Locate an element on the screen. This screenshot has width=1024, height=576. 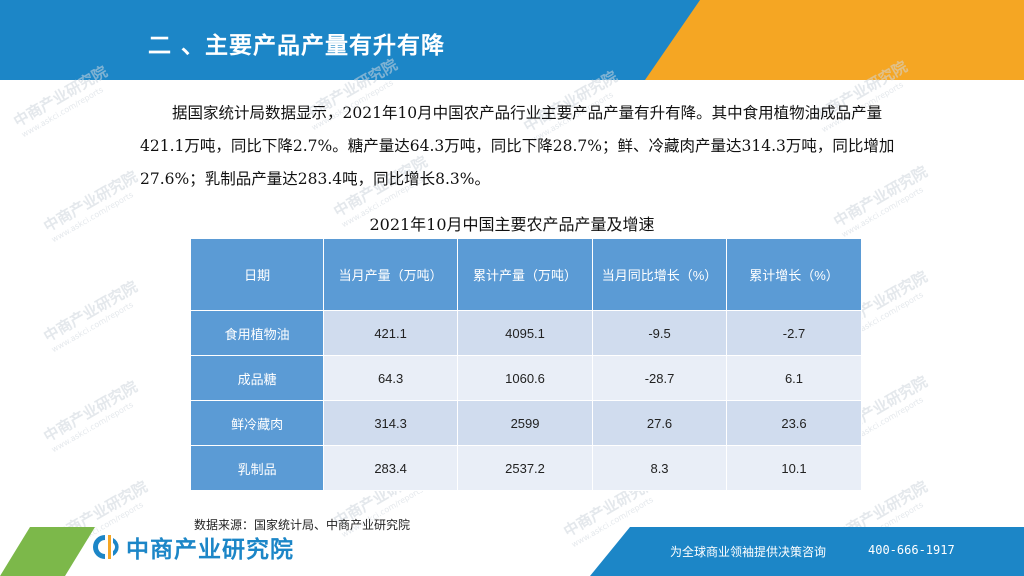
table-cell: 283.4 is located at coordinates (391, 468).